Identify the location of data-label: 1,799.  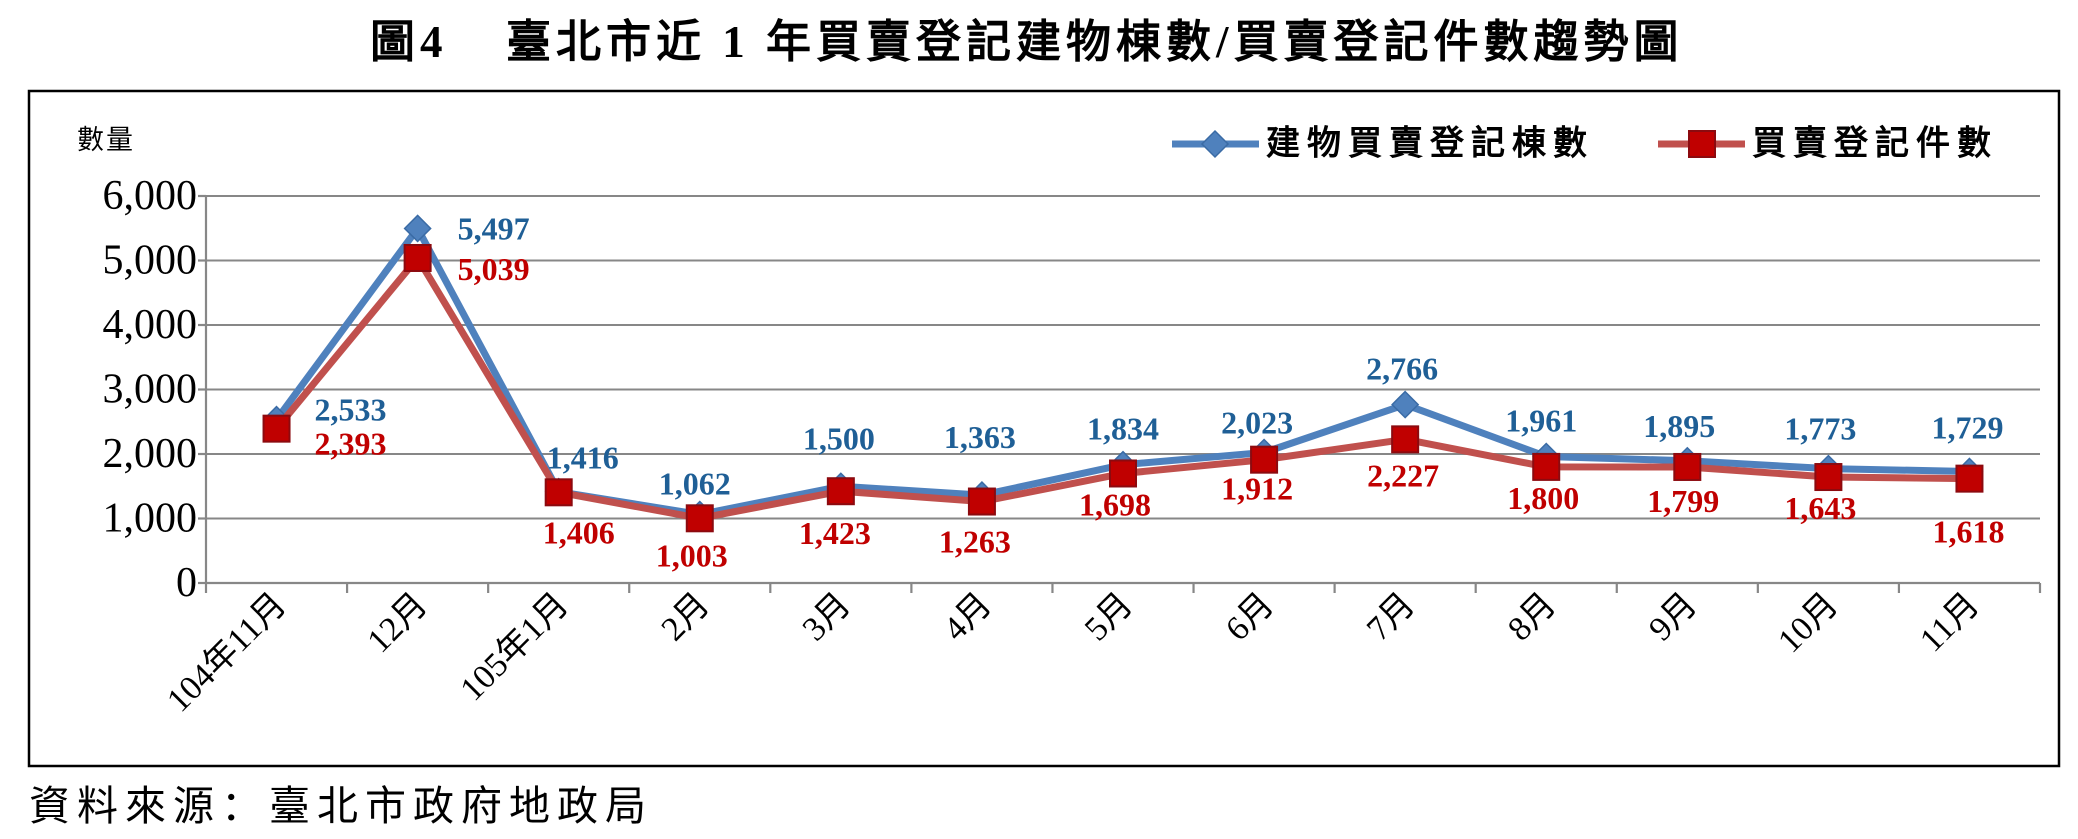
(1683, 501).